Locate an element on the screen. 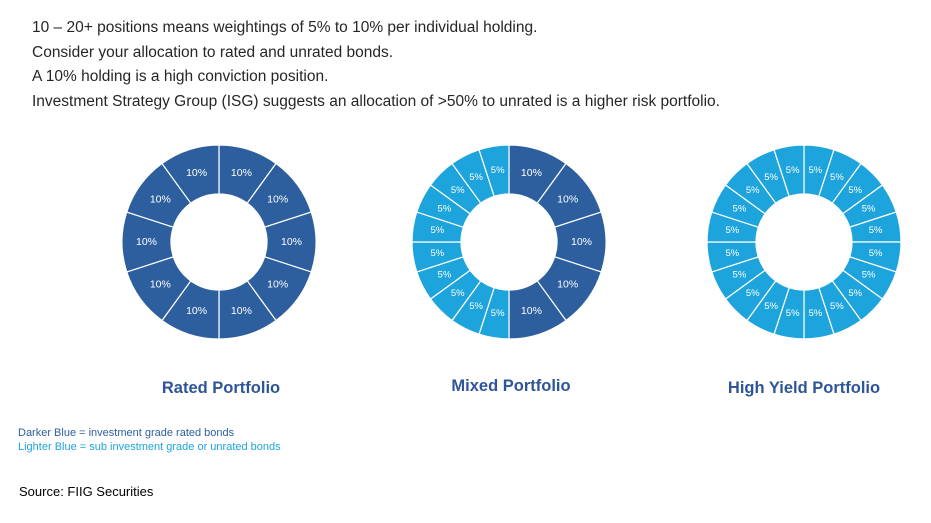 Image resolution: width=931 pixels, height=523 pixels. rated-portfolio-donut: 10% 10% 10% 10% 10% 10% 10% 10% 10% 10% is located at coordinates (219, 242).